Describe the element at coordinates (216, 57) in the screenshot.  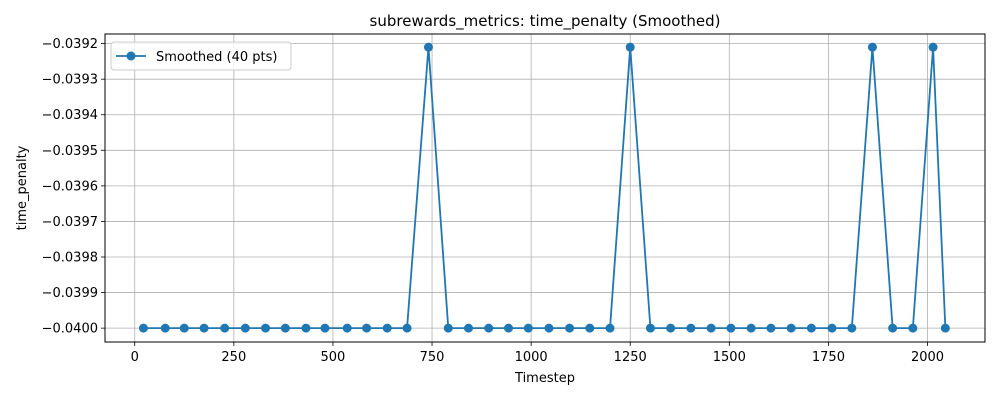
I see `legend-label: Smoothed (40 pts)` at that location.